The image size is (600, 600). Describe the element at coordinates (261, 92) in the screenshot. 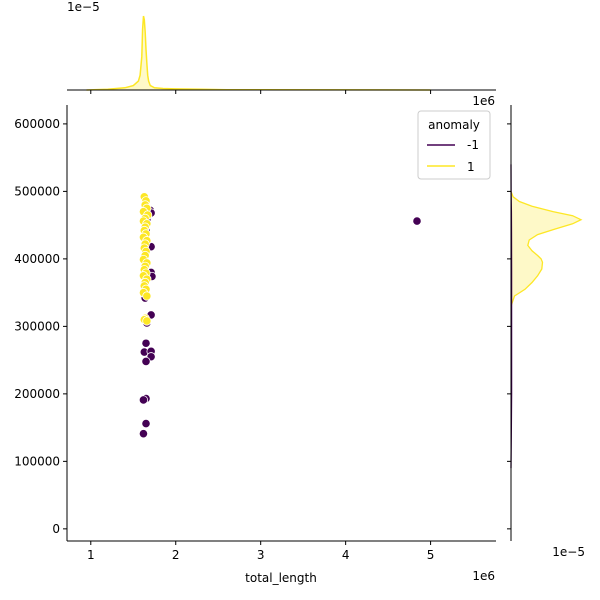

I see `top-marginal-ticks` at that location.